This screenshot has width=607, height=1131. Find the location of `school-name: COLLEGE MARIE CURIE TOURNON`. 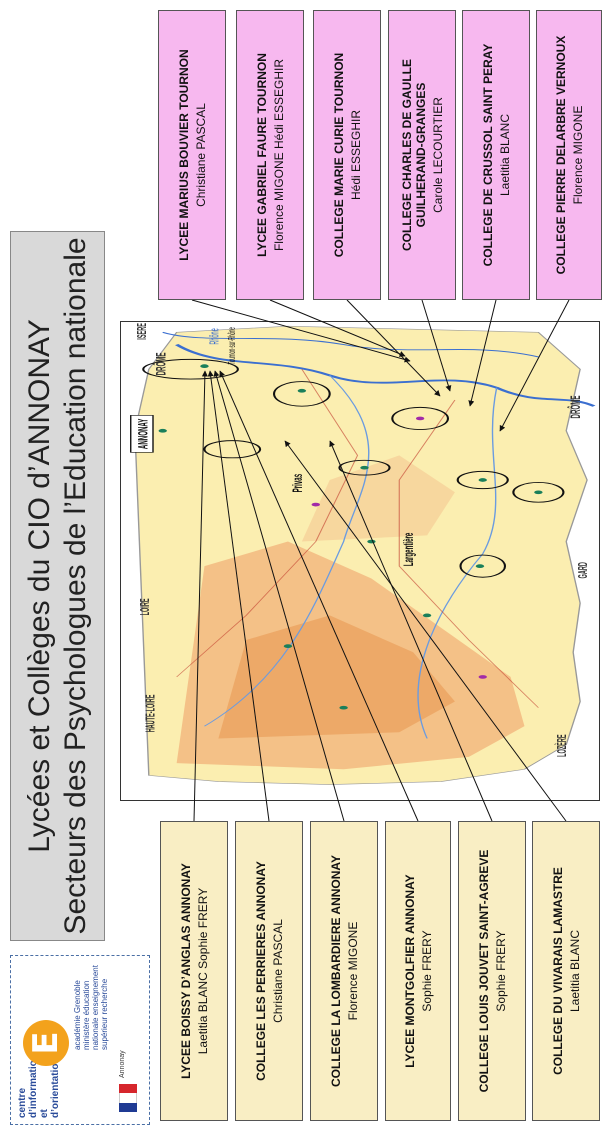

school-name: COLLEGE MARIE CURIE TOURNON is located at coordinates (338, 155).